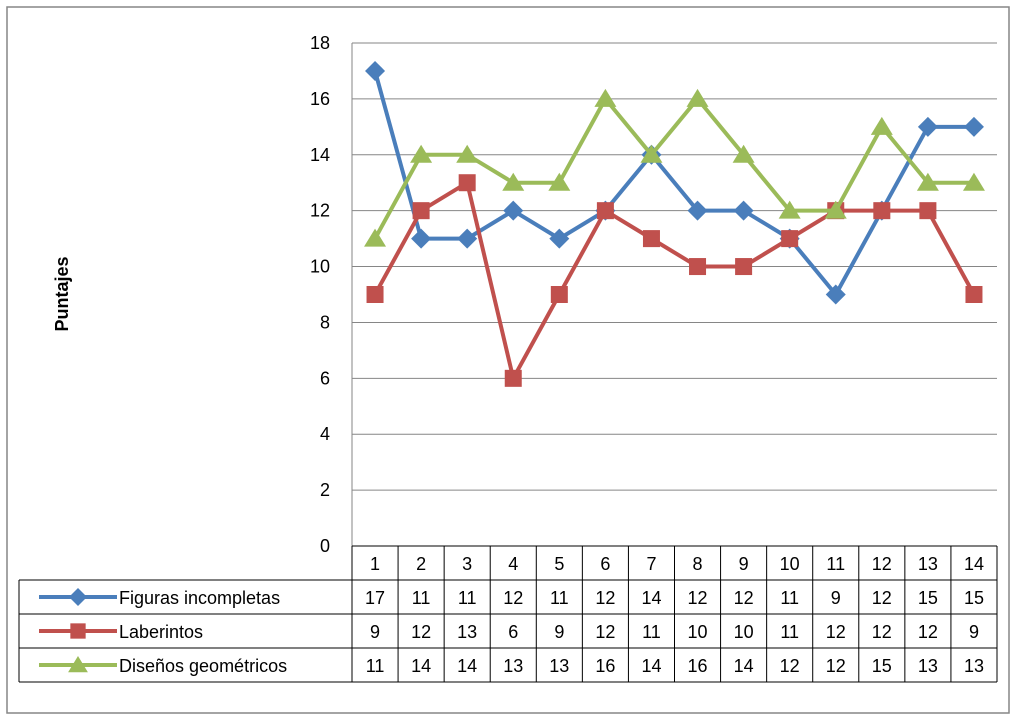 The image size is (1016, 720). I want to click on x-tick-label: 1, so click(375, 564).